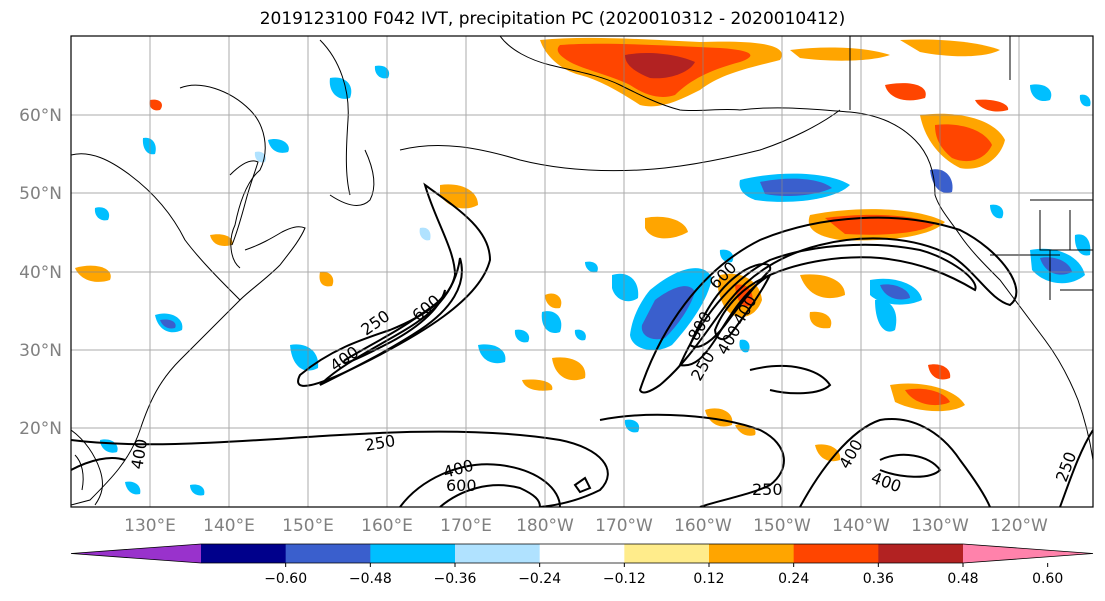 This screenshot has height=601, width=1105. I want to click on lat-label: 50°N, so click(40, 194).